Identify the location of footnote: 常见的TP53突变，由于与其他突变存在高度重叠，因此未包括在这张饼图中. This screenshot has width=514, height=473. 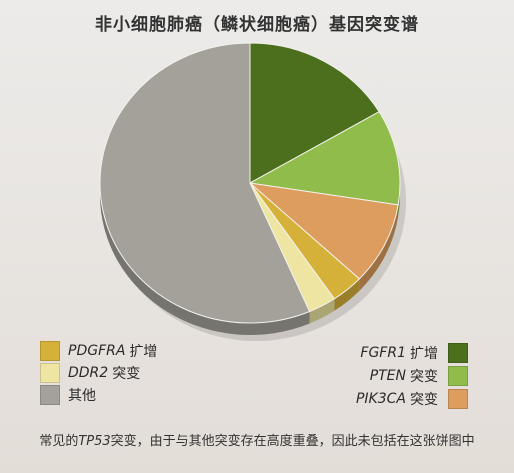
(257, 439).